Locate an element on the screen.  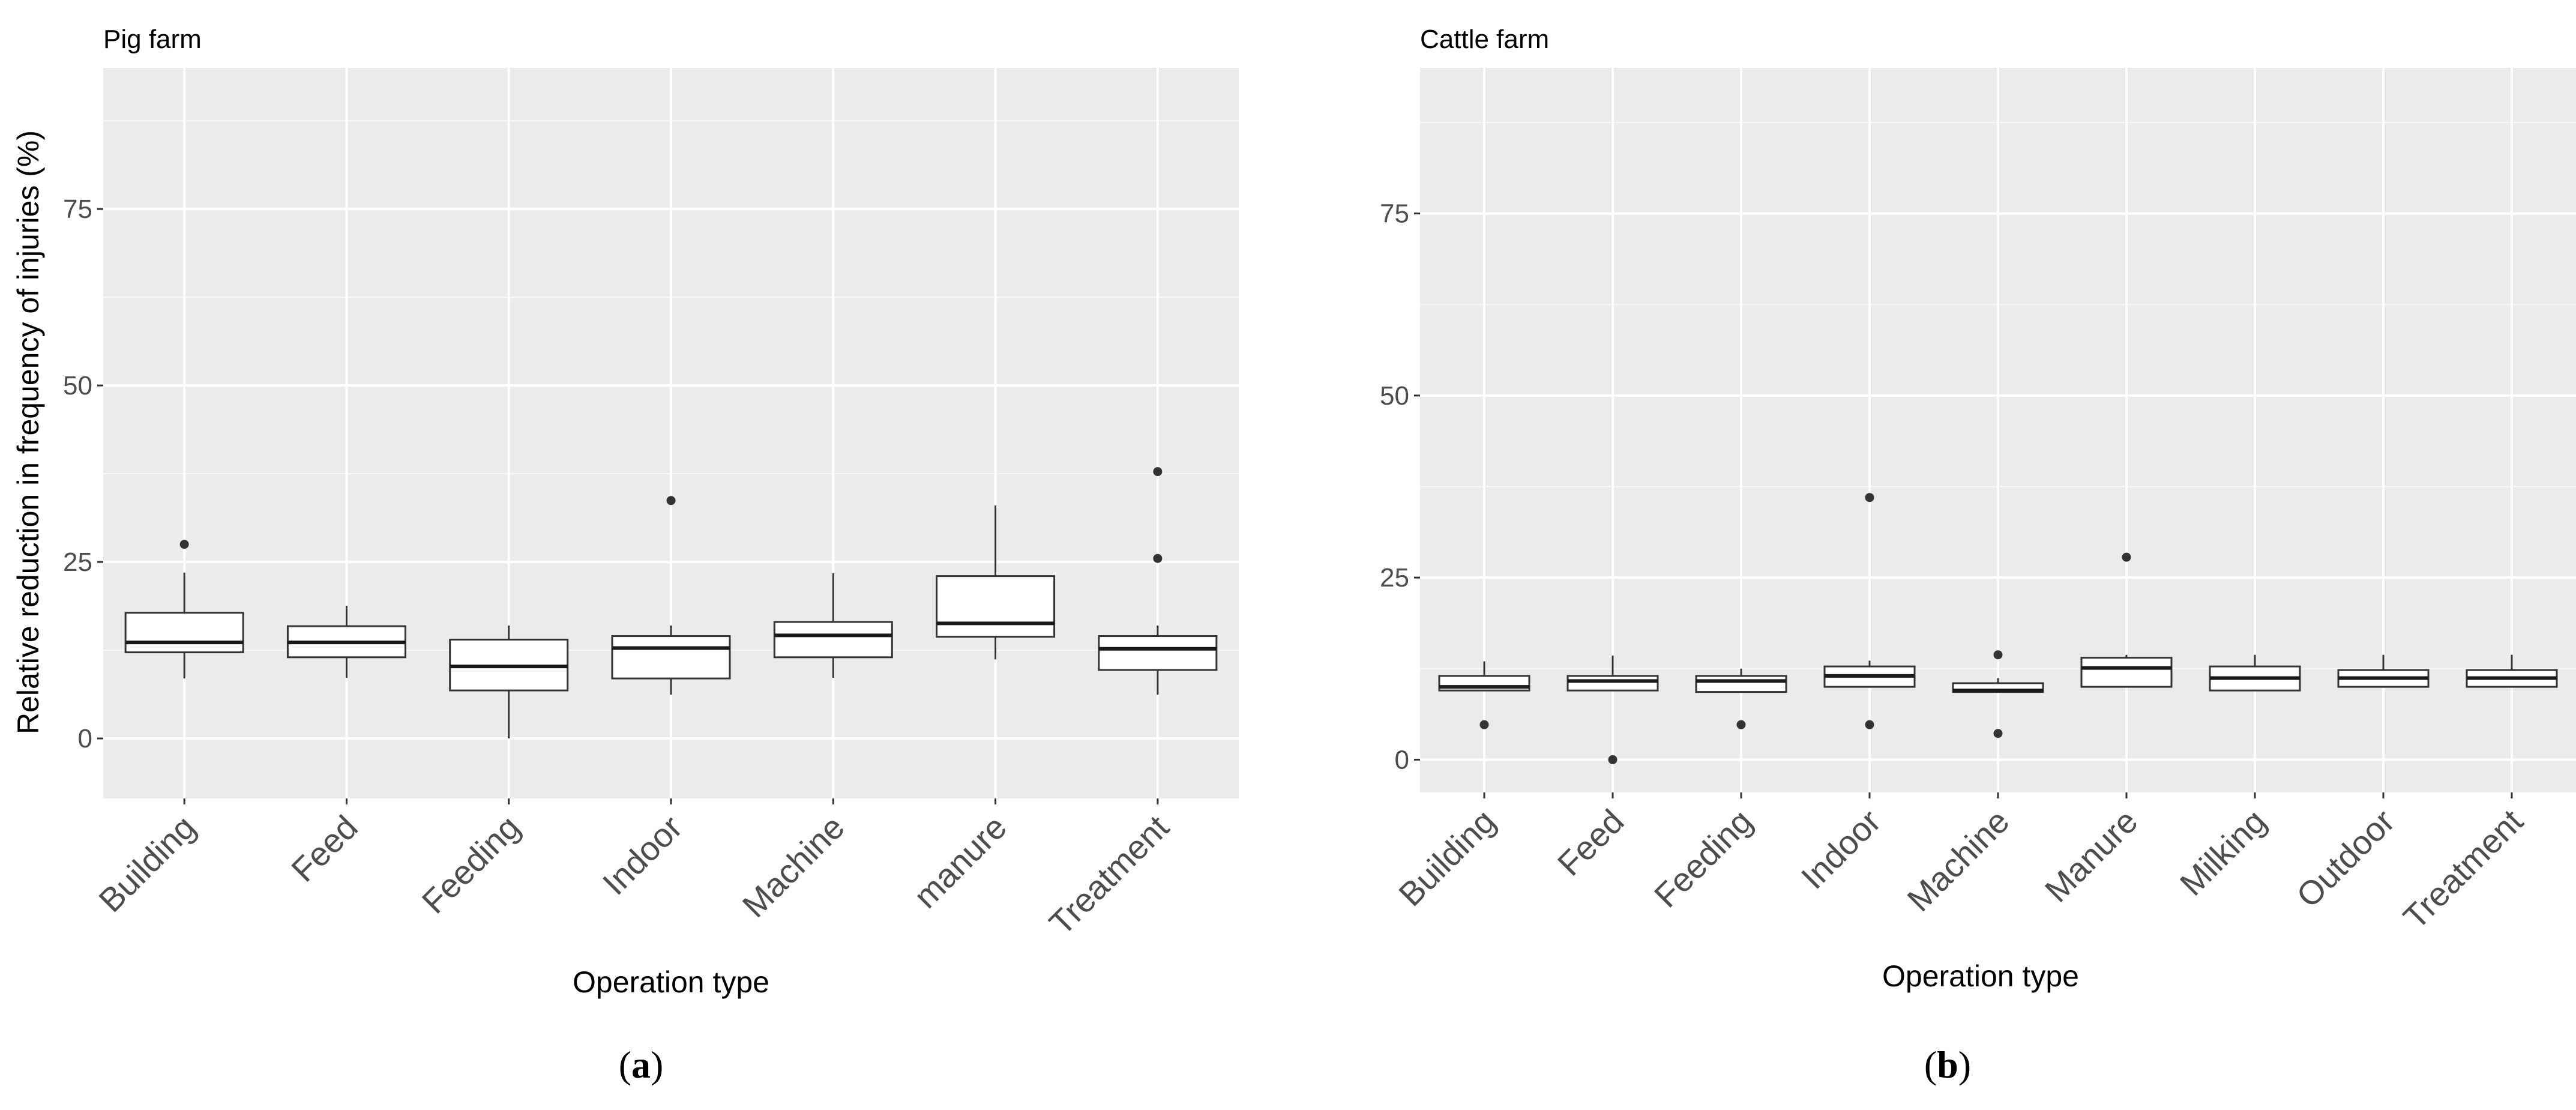
pig-y-tick-label: 25 is located at coordinates (77, 562).